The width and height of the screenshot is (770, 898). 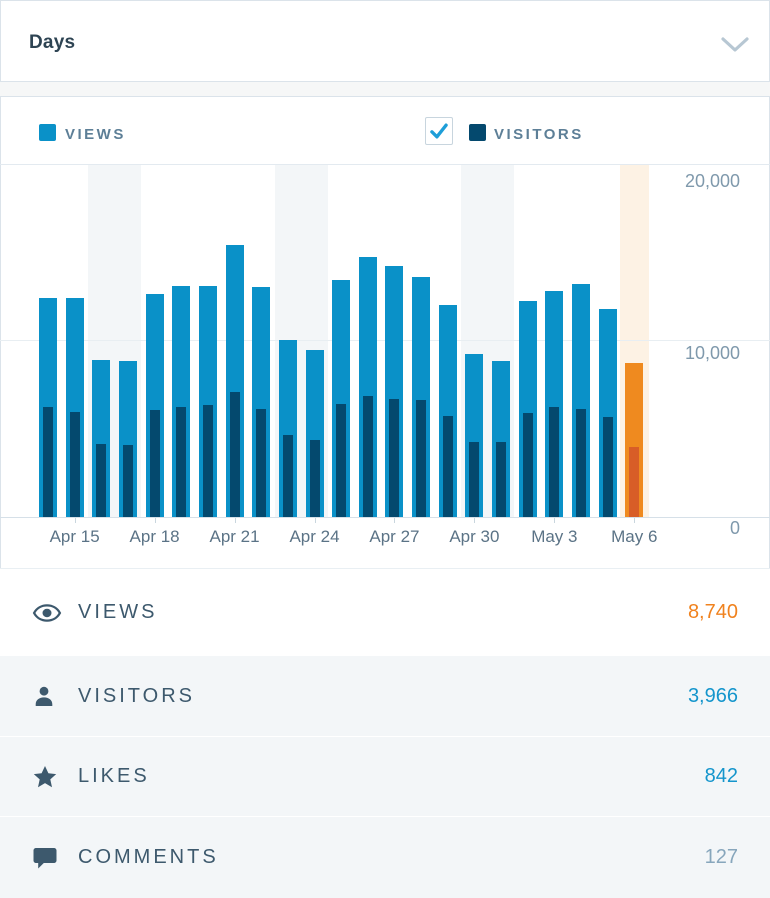 I want to click on tab-likes: LIKES 842, so click(x=385, y=776).